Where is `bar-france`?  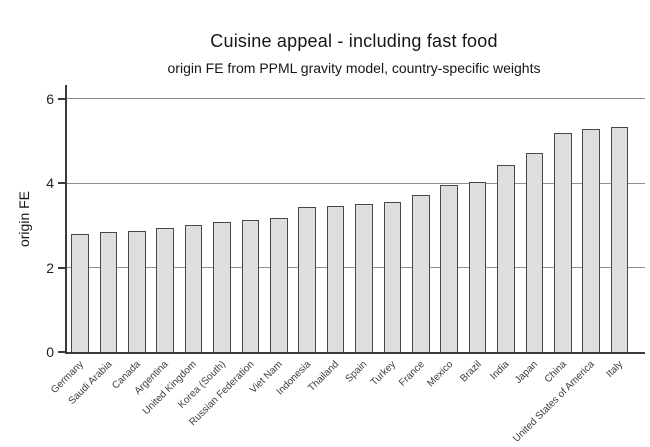 bar-france is located at coordinates (421, 273).